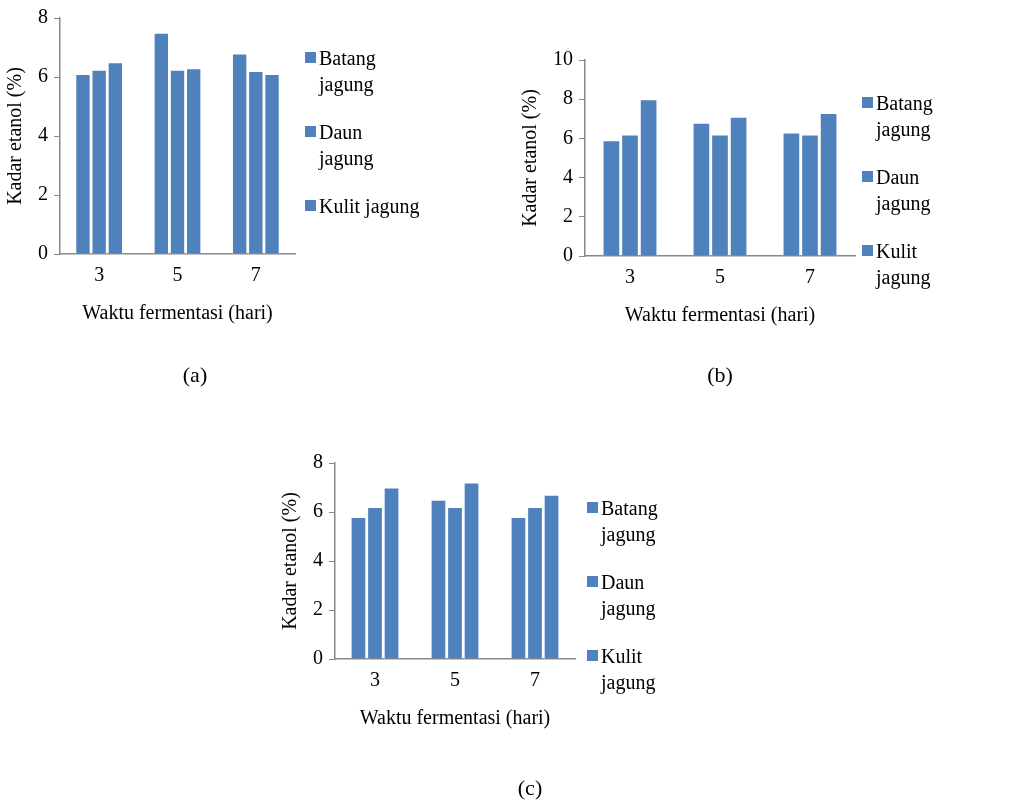 This screenshot has width=1023, height=805. I want to click on text: (c), so click(530, 788).